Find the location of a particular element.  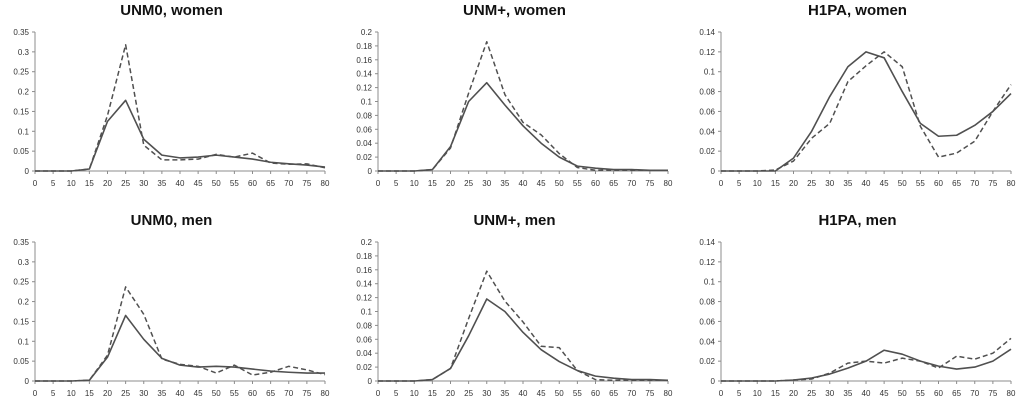

x-tick-label: 70 is located at coordinates (288, 393).